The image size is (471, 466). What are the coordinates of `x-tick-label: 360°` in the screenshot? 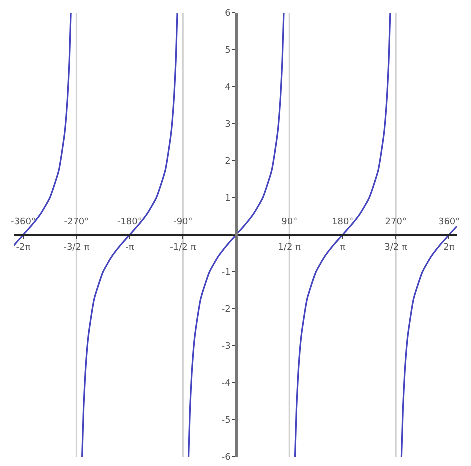 It's located at (449, 223).